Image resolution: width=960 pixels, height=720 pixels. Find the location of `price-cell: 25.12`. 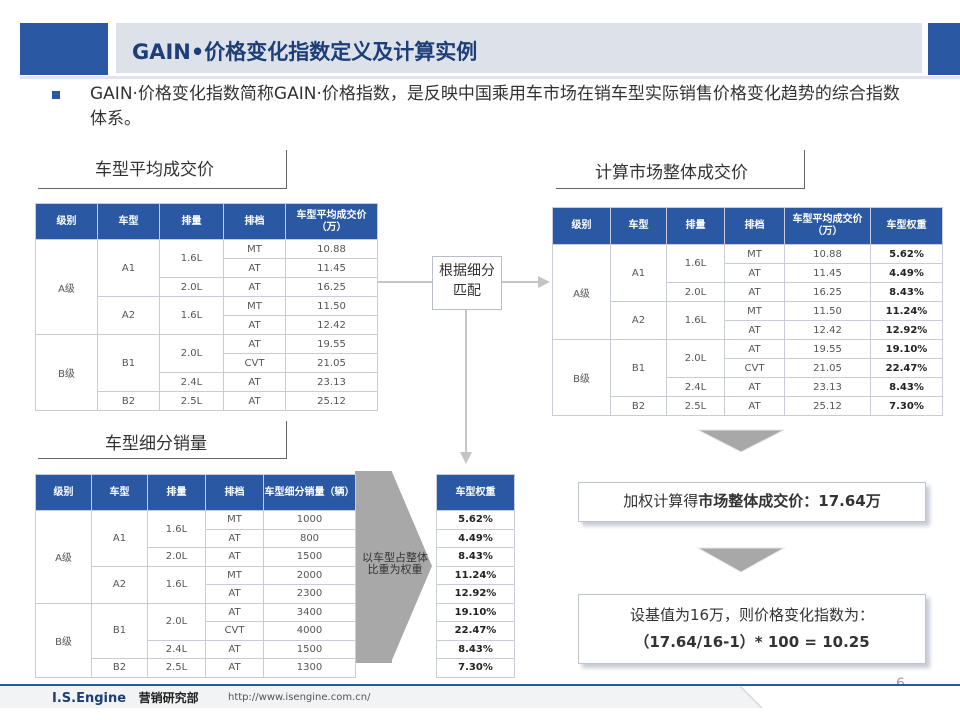

price-cell: 25.12 is located at coordinates (827, 406).